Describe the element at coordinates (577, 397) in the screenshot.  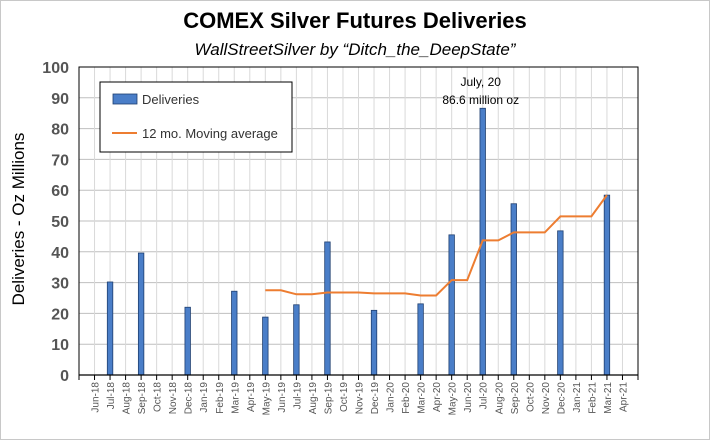
I see `x-tick-label: Jan-21` at that location.